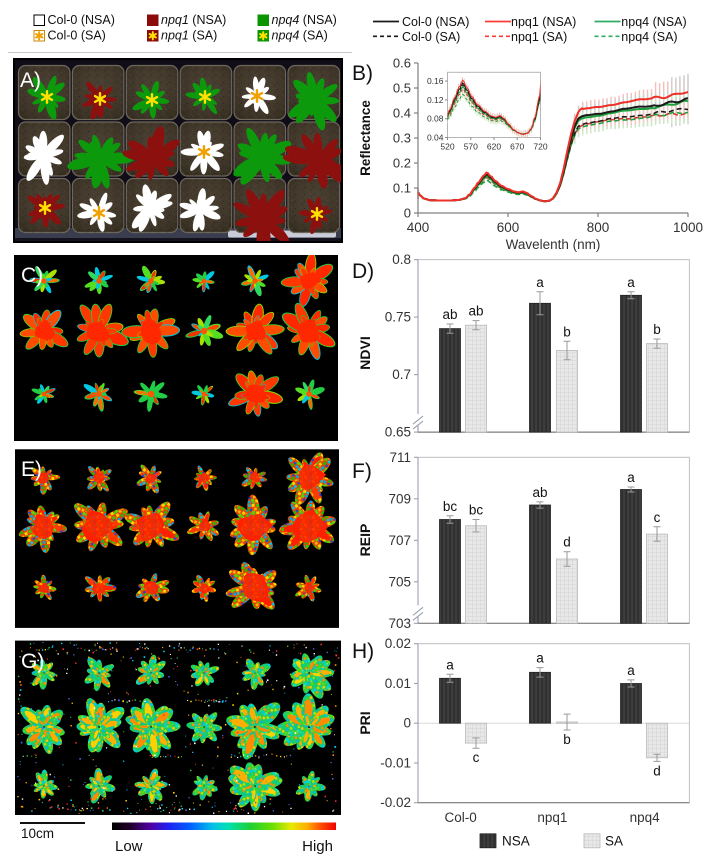 Image resolution: width=706 pixels, height=859 pixels. I want to click on svg-text: 1000, so click(688, 227).